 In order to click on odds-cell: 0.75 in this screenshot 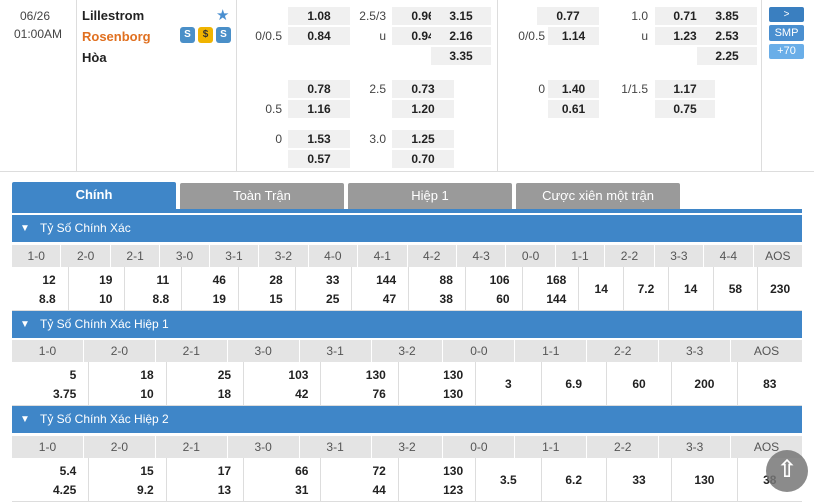, I will do `click(685, 109)`.